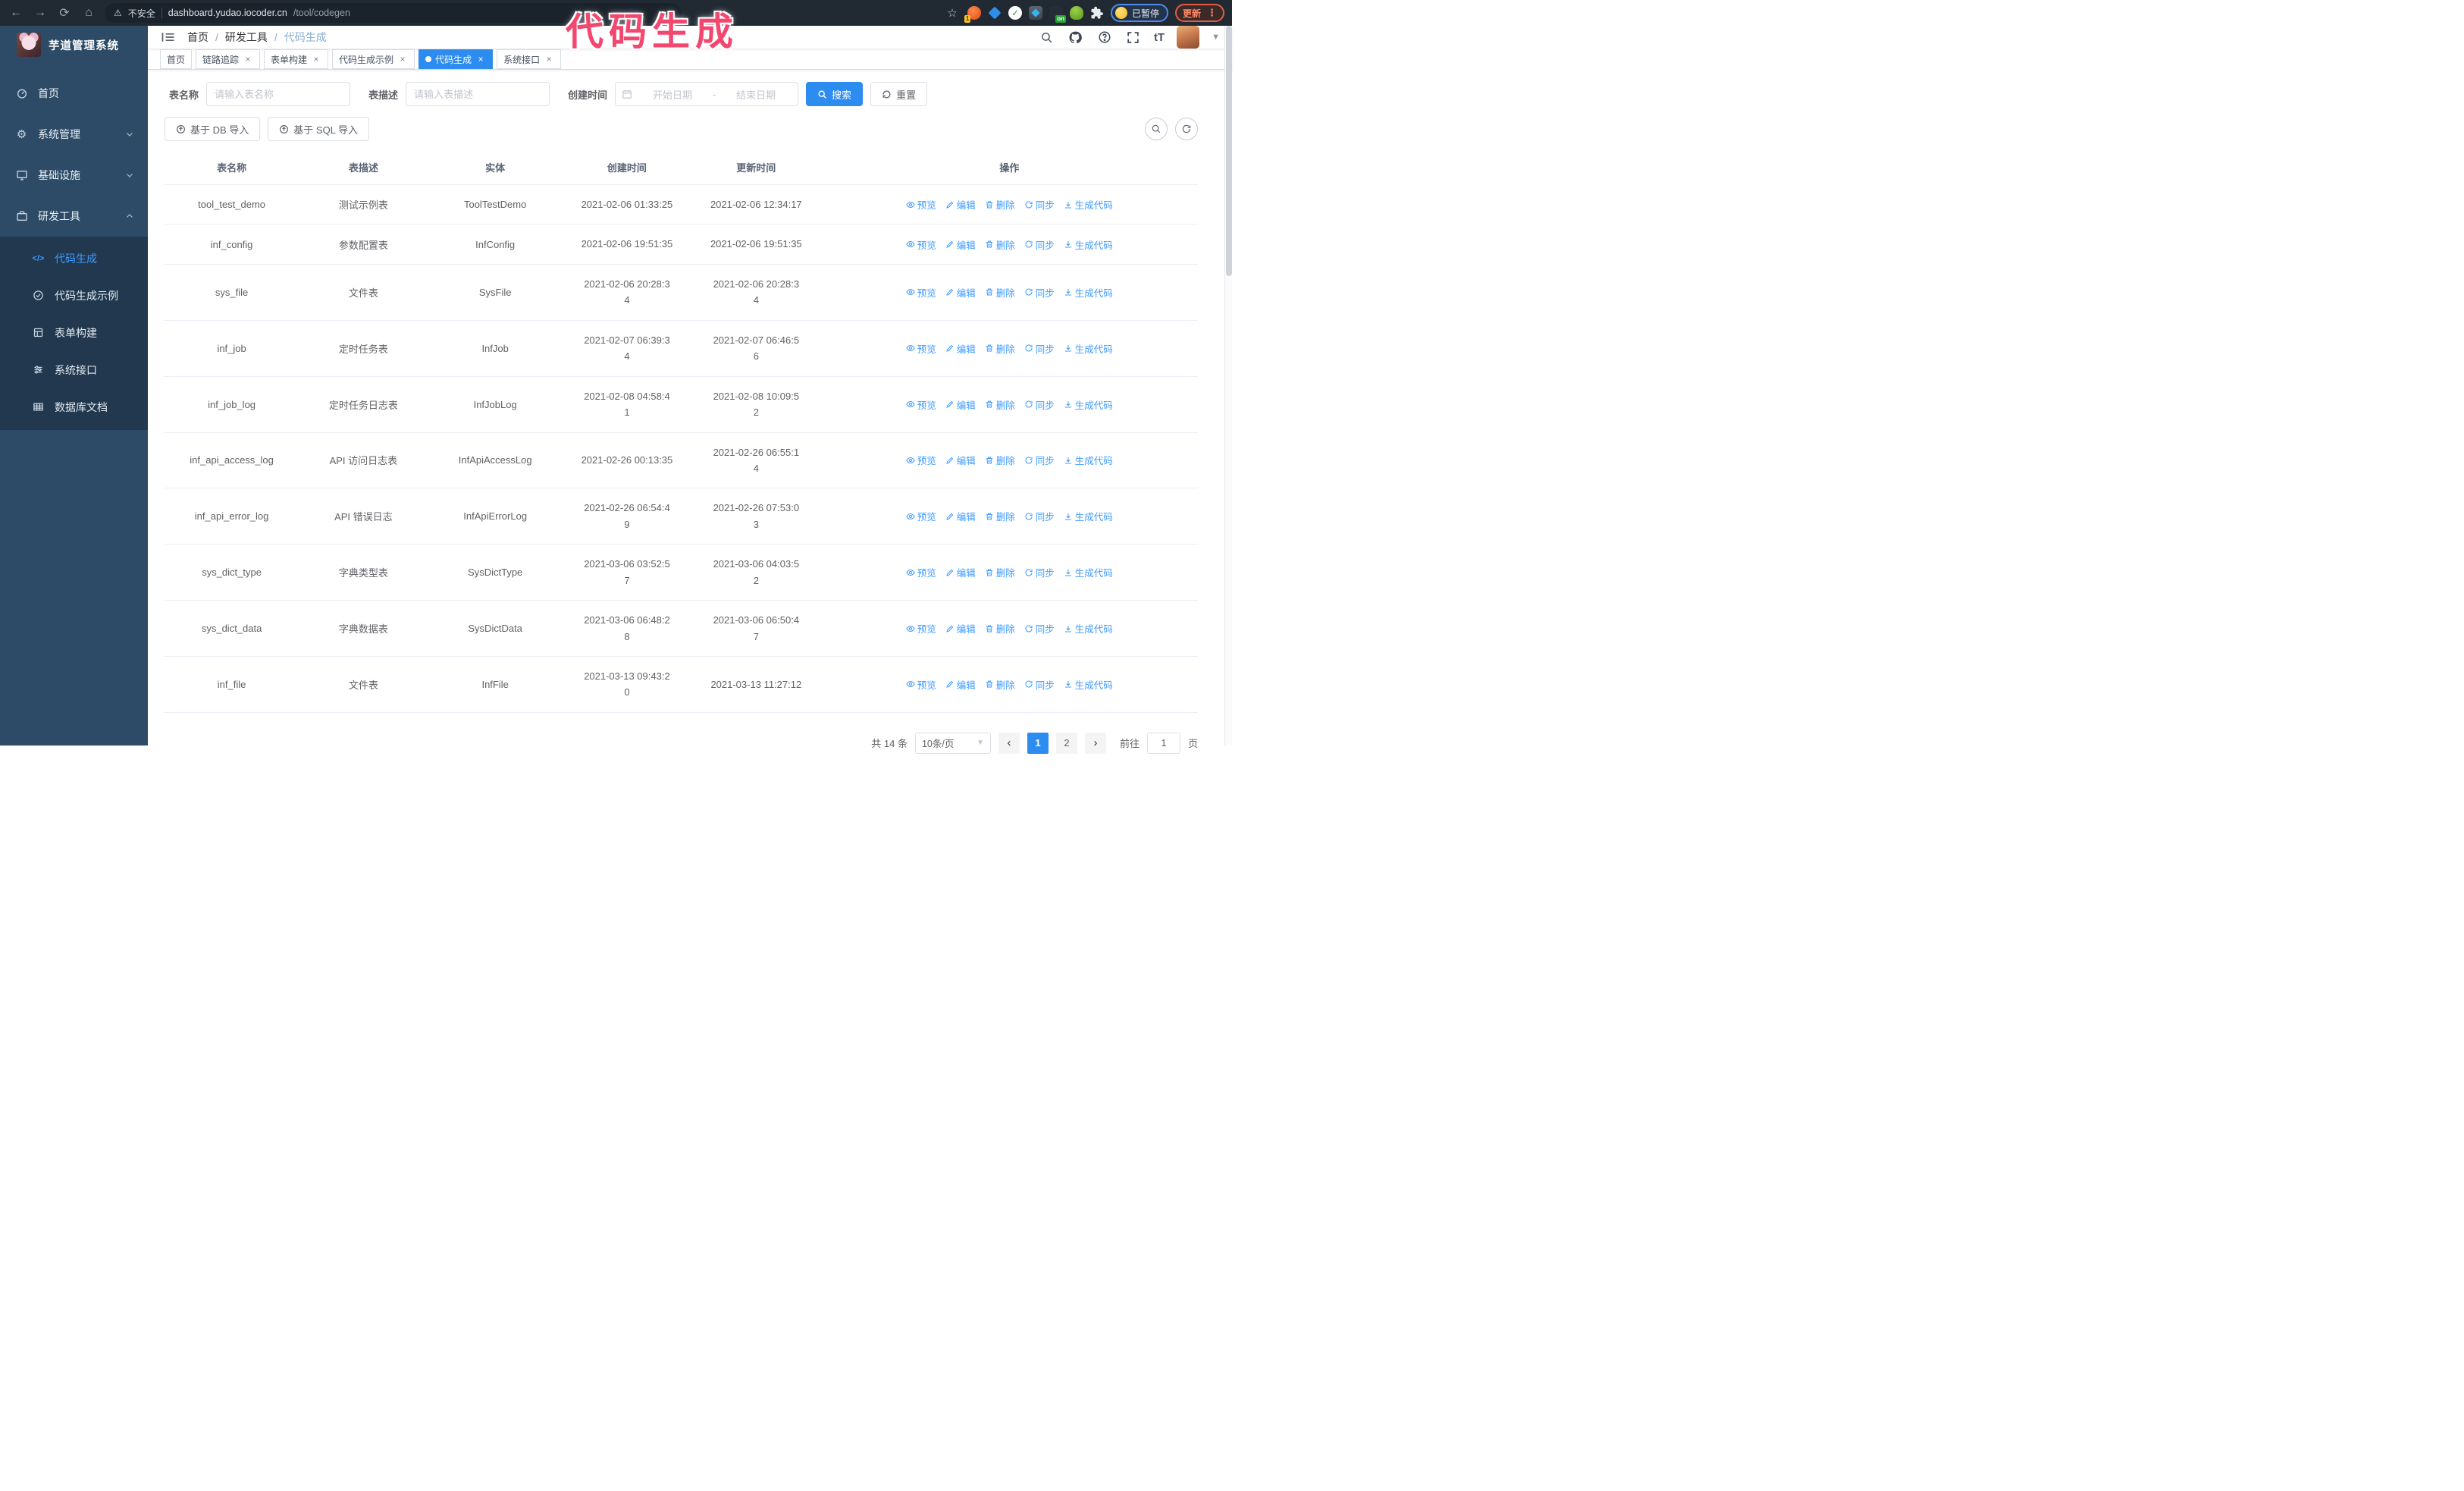 The width and height of the screenshot is (2464, 1491). I want to click on start-date-placeholder: 开始日期, so click(672, 95).